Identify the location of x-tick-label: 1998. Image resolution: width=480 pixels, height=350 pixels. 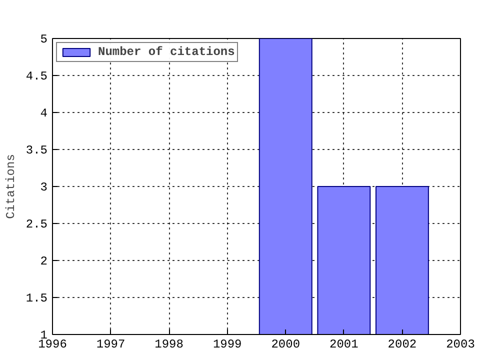
(169, 344).